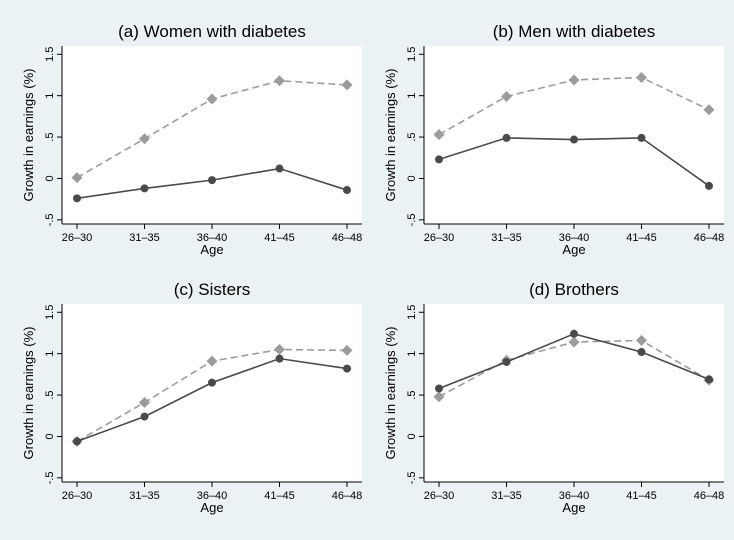  Describe the element at coordinates (212, 31) in the screenshot. I see `chart-title: (a) Women with diabetes` at that location.